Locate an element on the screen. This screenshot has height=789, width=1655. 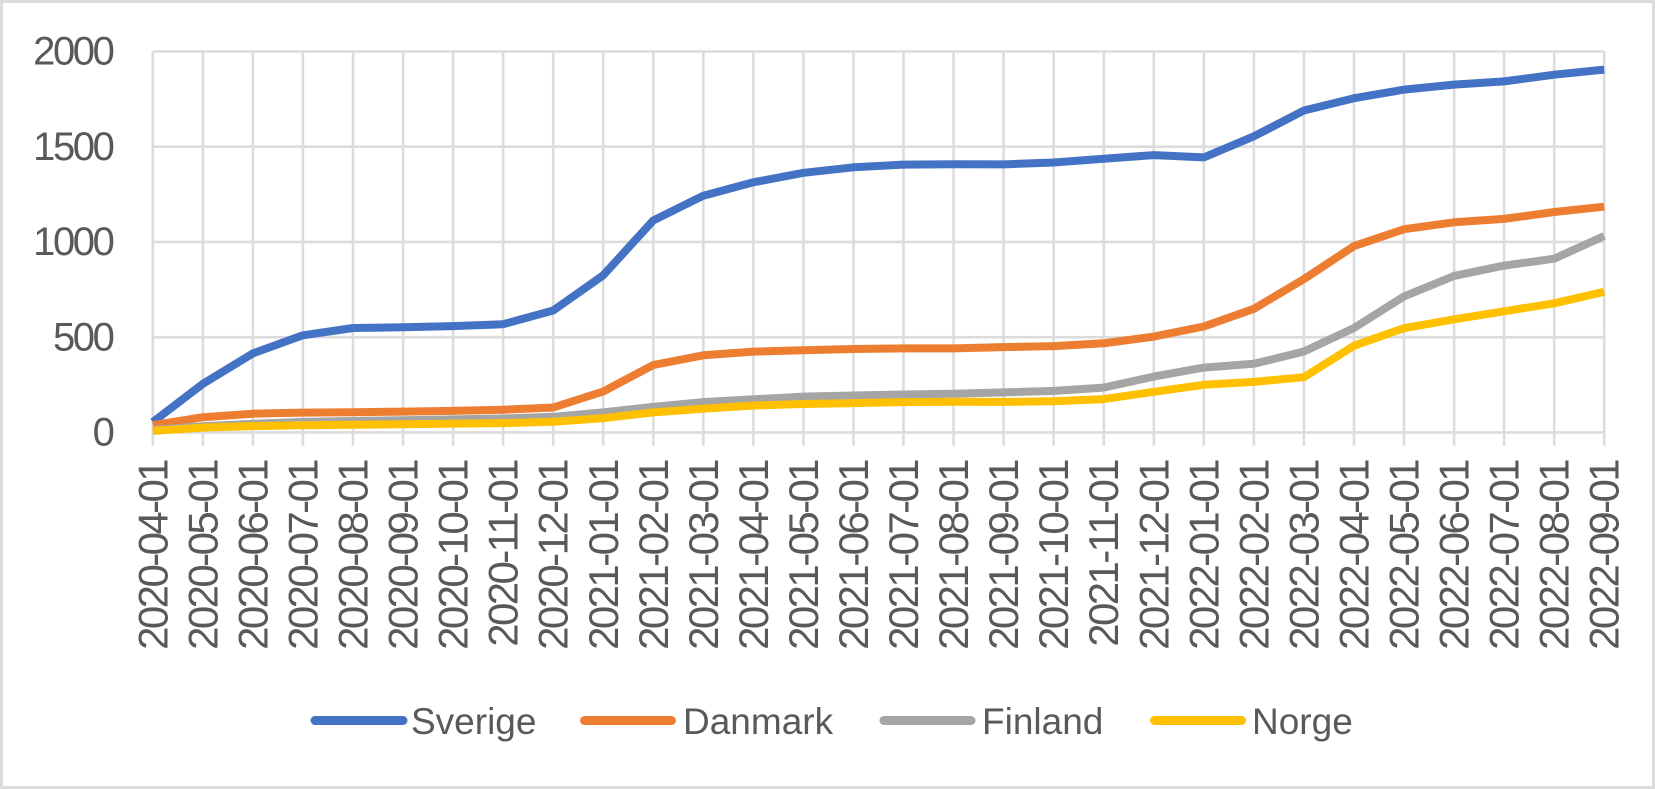
svg-text: 2022-09-01 is located at coordinates (1604, 555).